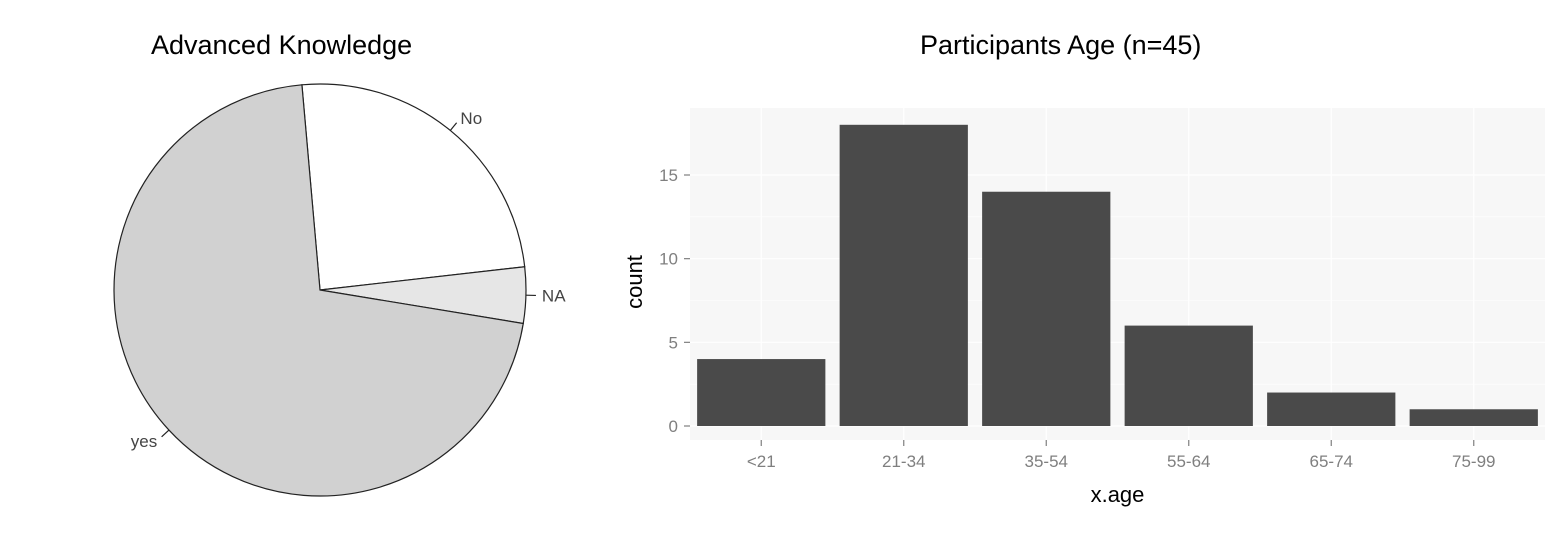  Describe the element at coordinates (673, 426) in the screenshot. I see `y-tick-label-0: 0` at that location.